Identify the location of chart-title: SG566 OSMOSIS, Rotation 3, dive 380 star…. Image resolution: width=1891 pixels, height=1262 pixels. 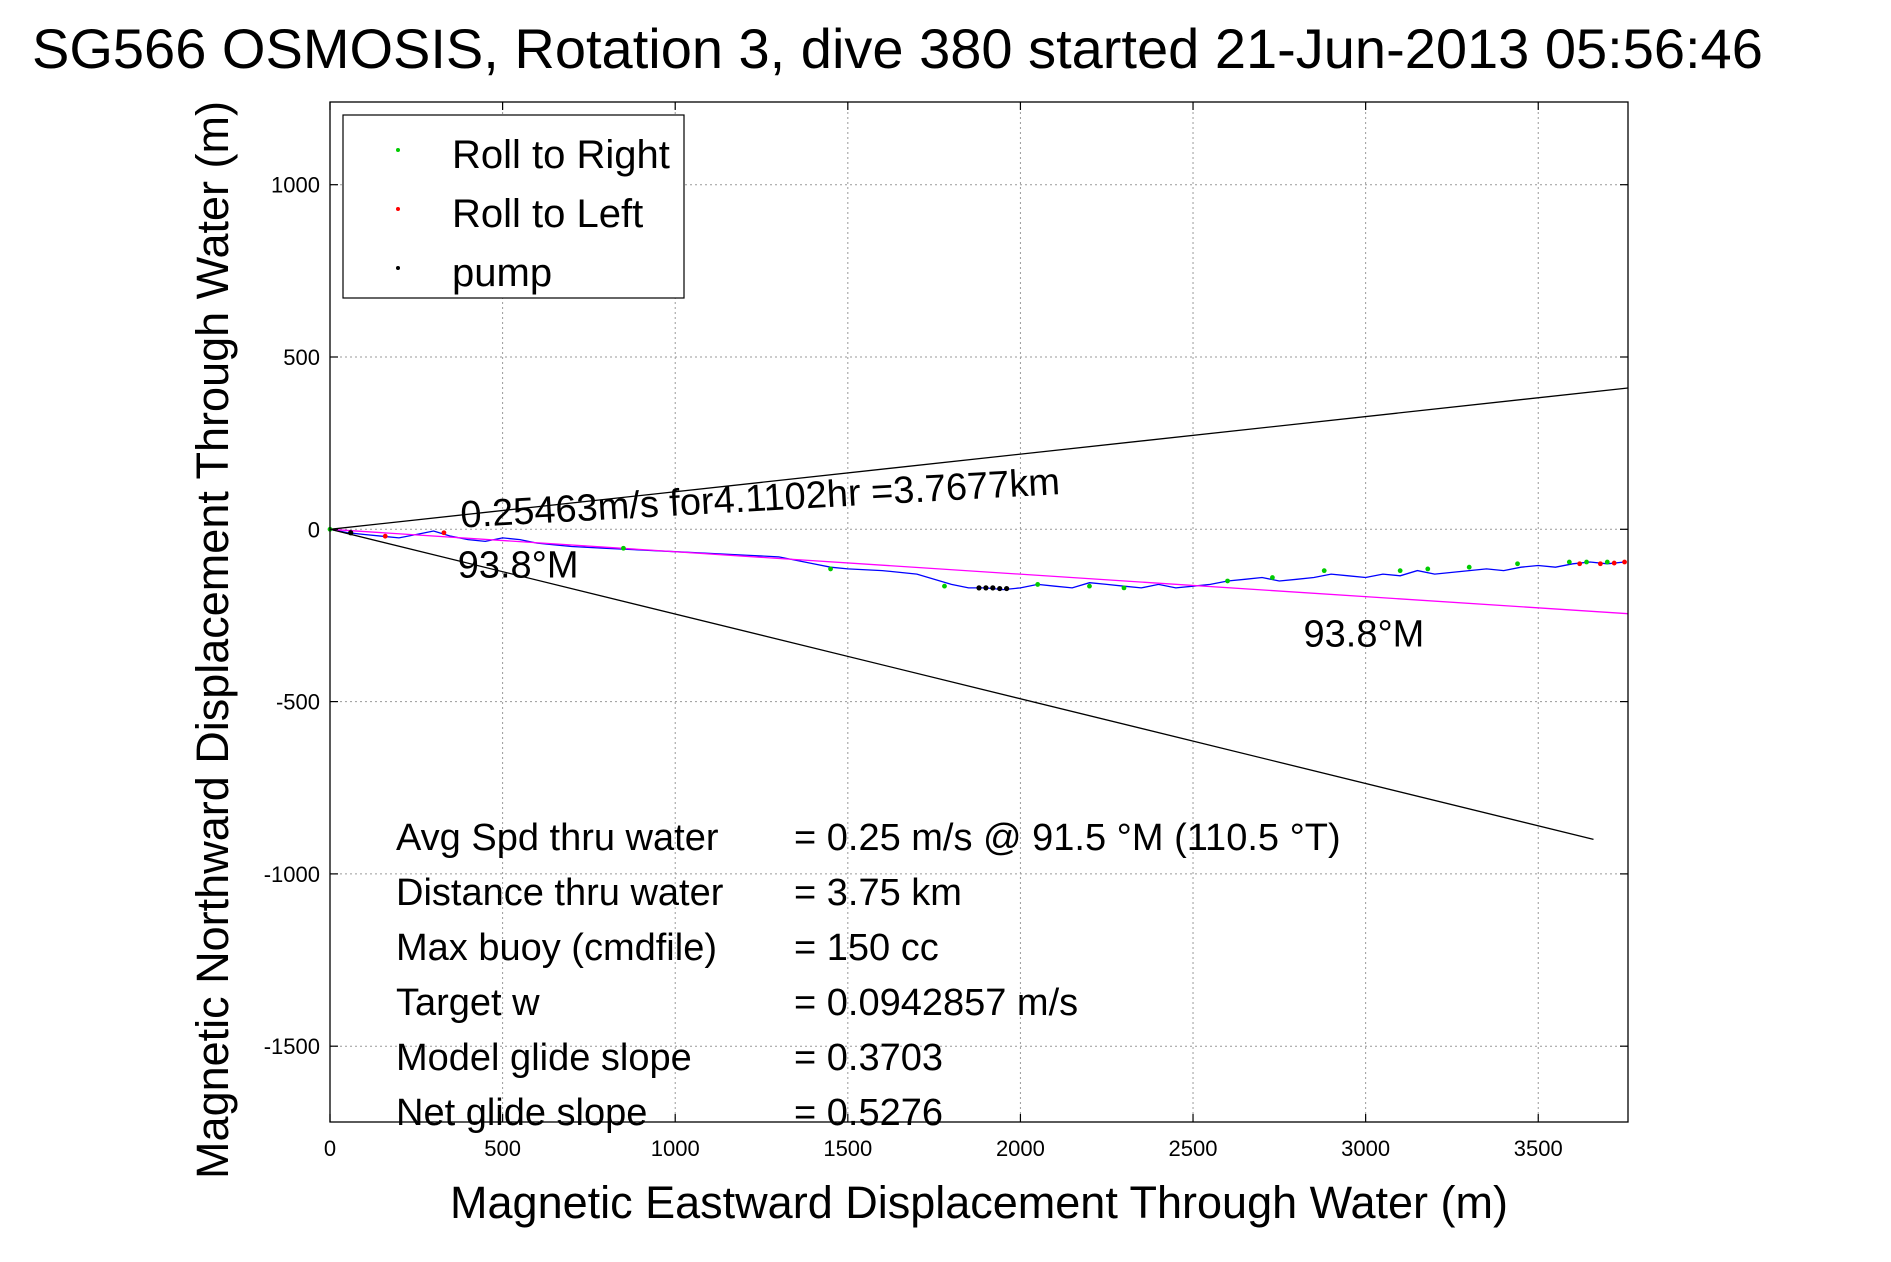
(897, 48).